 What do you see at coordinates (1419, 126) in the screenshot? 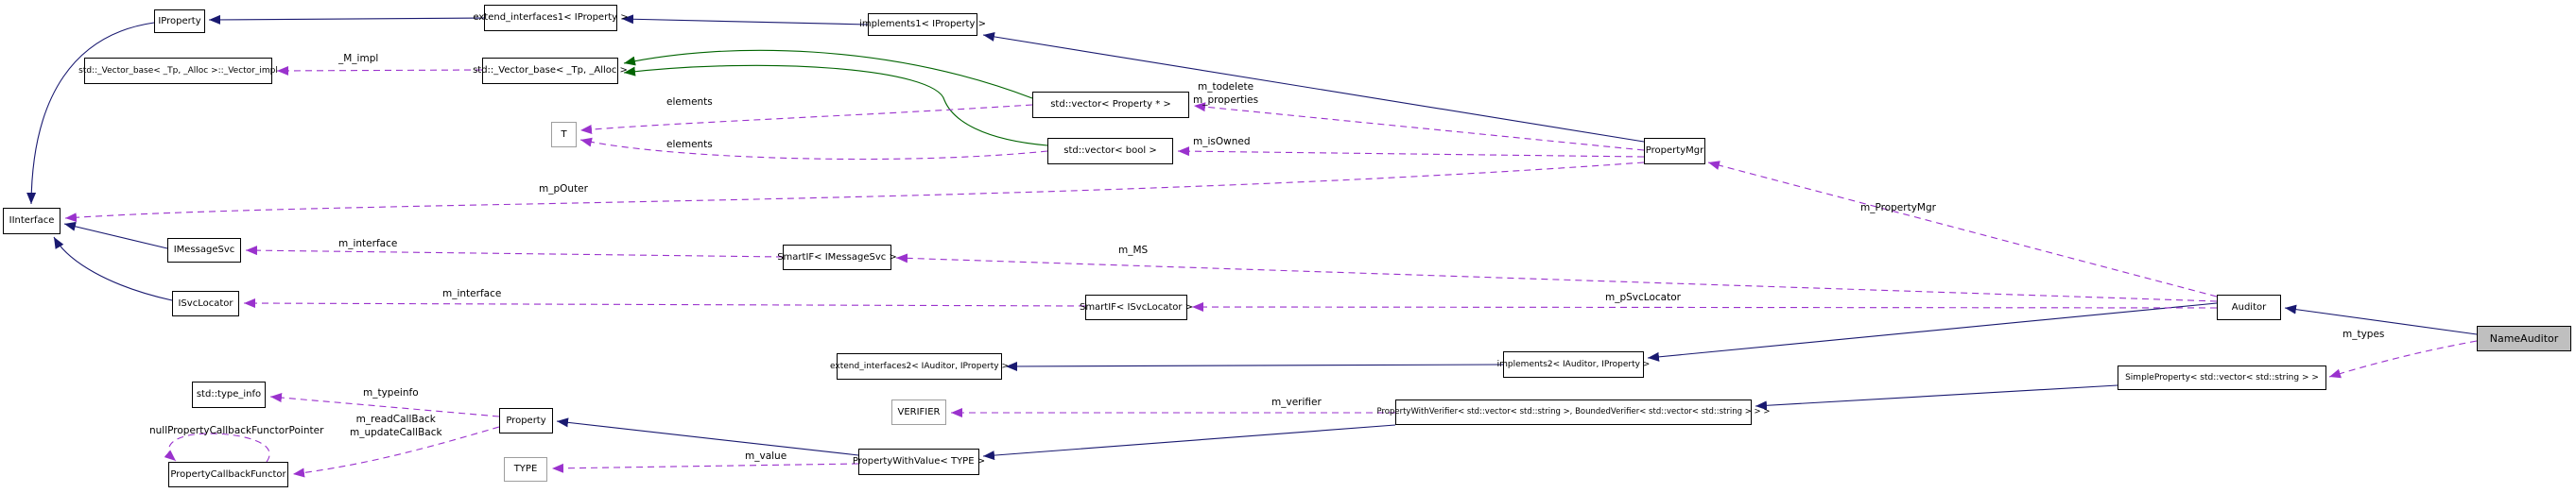
I see `edge-propmgr-to-vecprop` at bounding box center [1419, 126].